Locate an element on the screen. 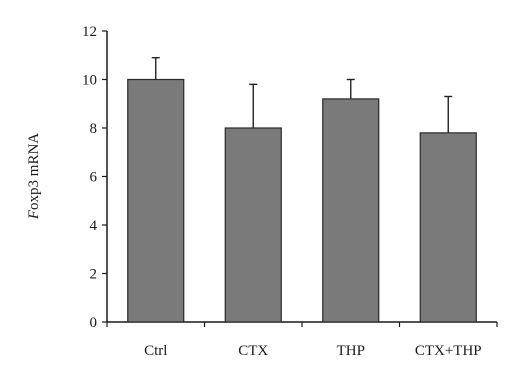 This screenshot has height=382, width=527. x-category-label: Ctrl is located at coordinates (155, 351).